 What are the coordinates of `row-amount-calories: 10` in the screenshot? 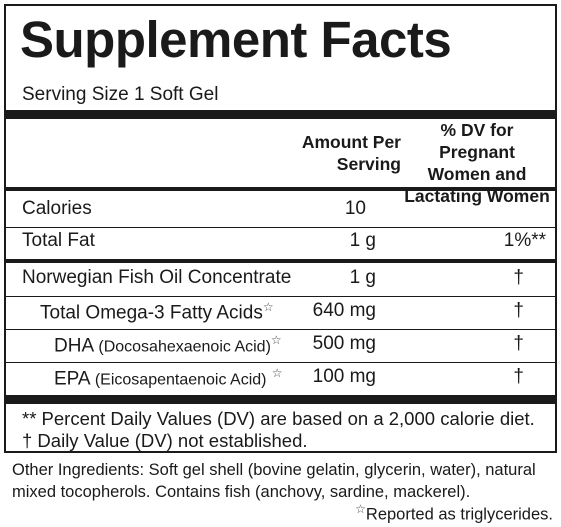 It's located at (355, 208).